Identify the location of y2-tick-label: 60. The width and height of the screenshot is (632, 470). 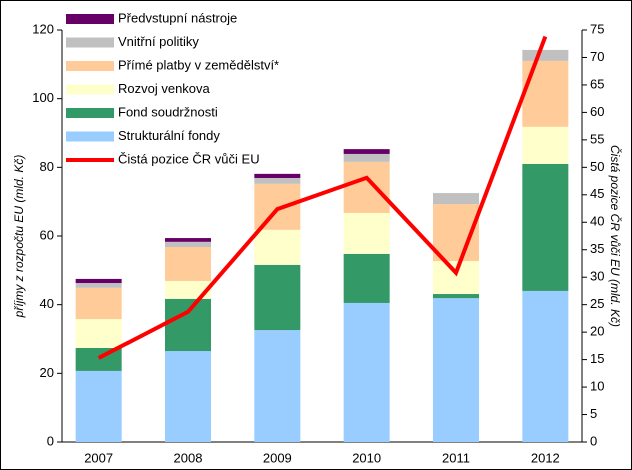
(597, 111).